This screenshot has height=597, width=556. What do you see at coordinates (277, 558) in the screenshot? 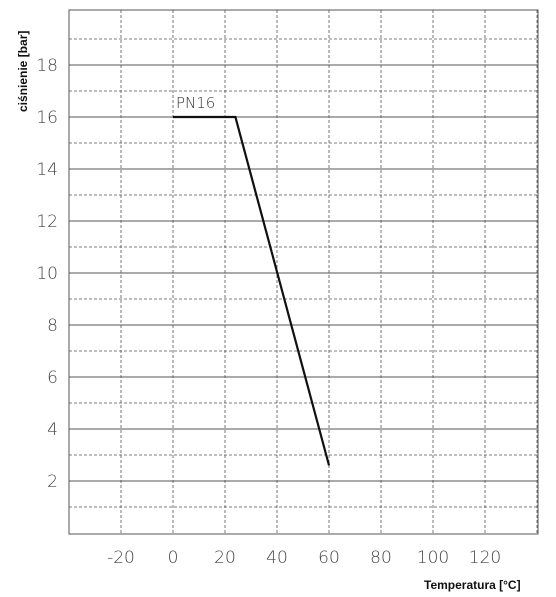
I see `x-tick-label: 40` at bounding box center [277, 558].